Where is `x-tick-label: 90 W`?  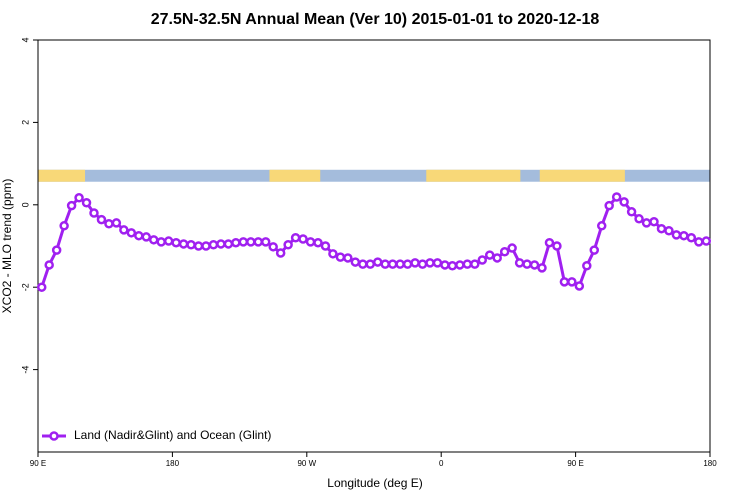 x-tick-label: 90 W is located at coordinates (306, 463).